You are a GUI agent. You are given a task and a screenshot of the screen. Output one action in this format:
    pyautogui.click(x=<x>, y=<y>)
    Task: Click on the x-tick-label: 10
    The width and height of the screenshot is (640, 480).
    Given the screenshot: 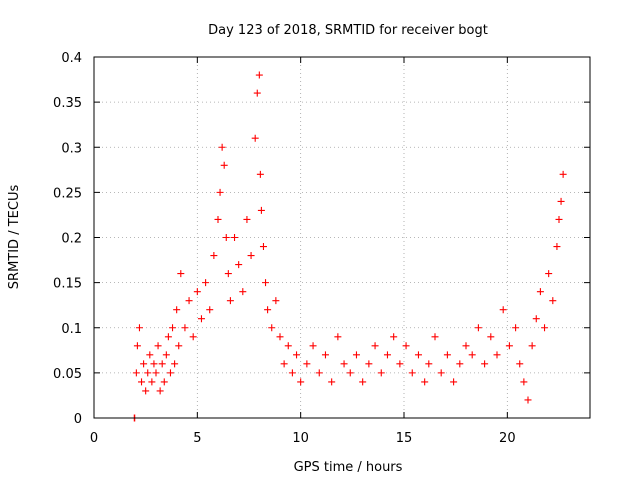 What is the action you would take?
    pyautogui.click(x=300, y=438)
    